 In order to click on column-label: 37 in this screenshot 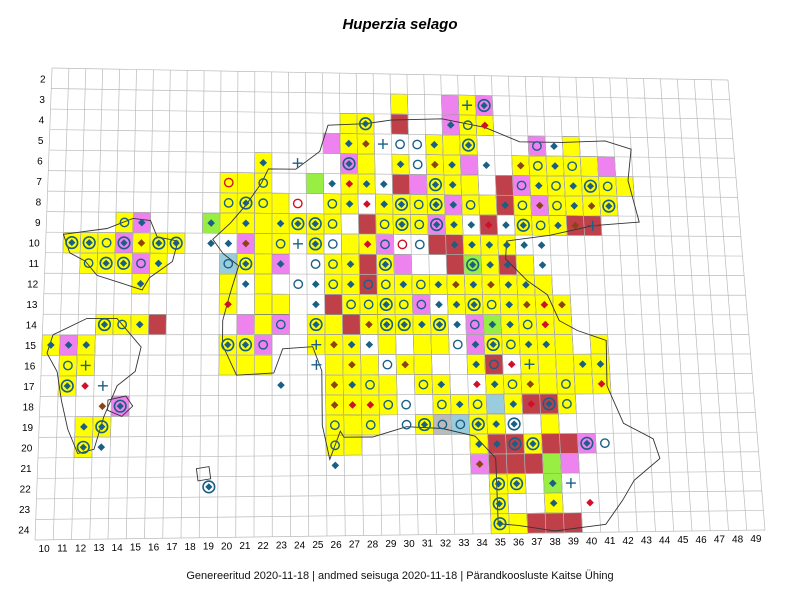, I will do `click(537, 542)`.